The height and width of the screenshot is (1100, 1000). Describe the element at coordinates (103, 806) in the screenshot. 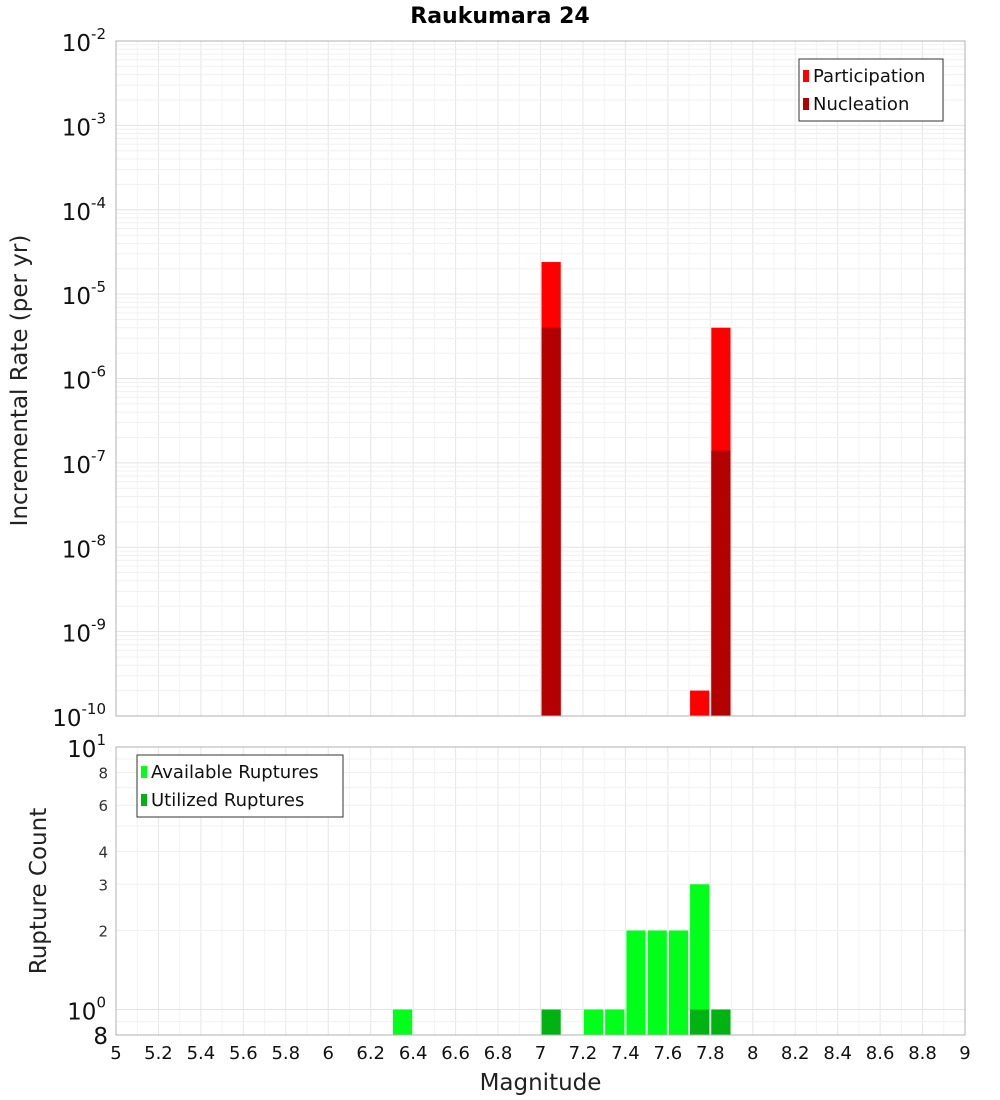

I see `y-tick-label: 6` at that location.